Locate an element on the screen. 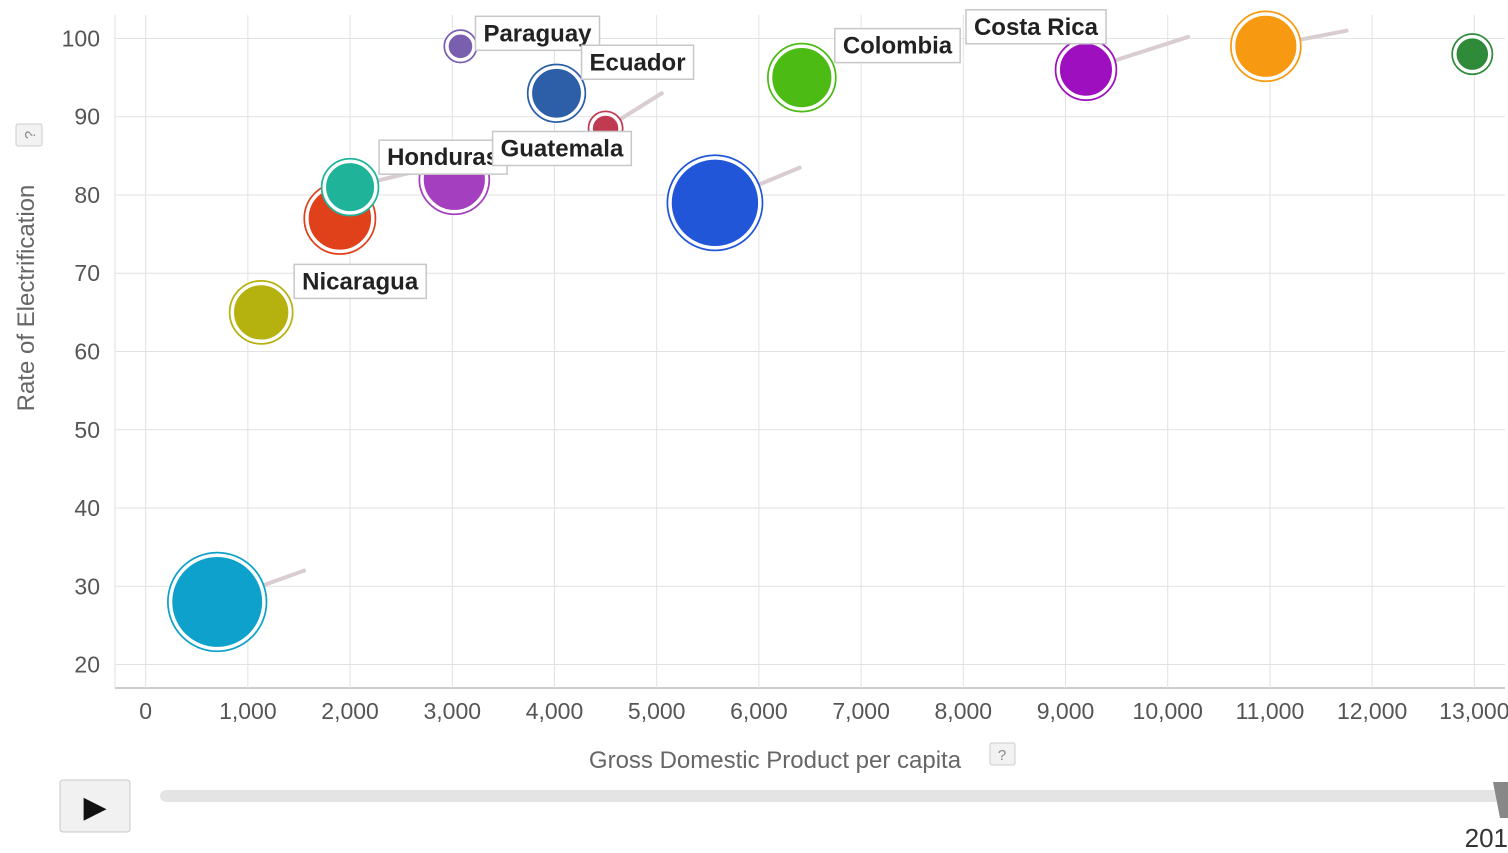  x-tick-label: 1,000 is located at coordinates (248, 711).